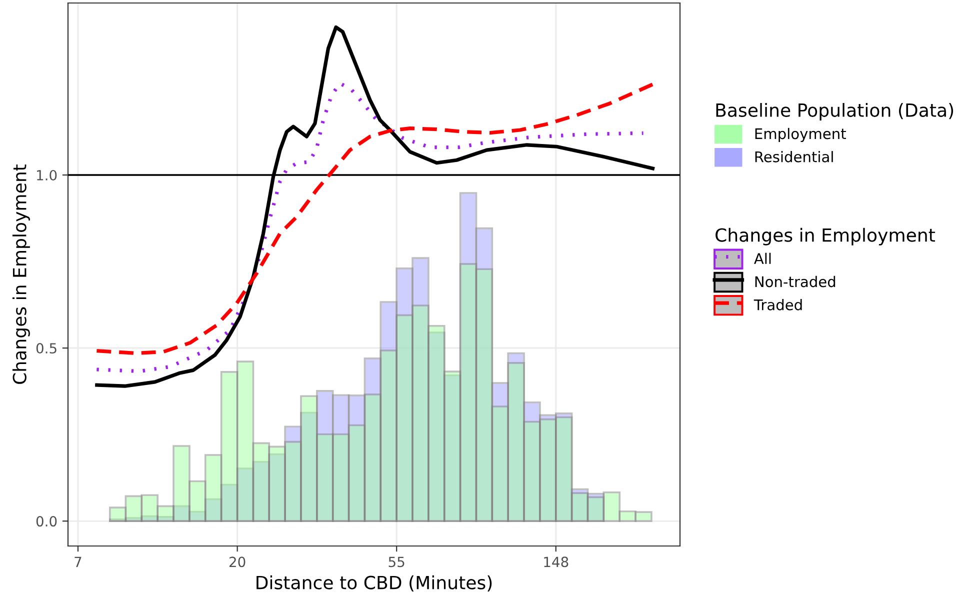 The image size is (956, 594). What do you see at coordinates (835, 111) in the screenshot?
I see `text: Baseline Population (Data)` at bounding box center [835, 111].